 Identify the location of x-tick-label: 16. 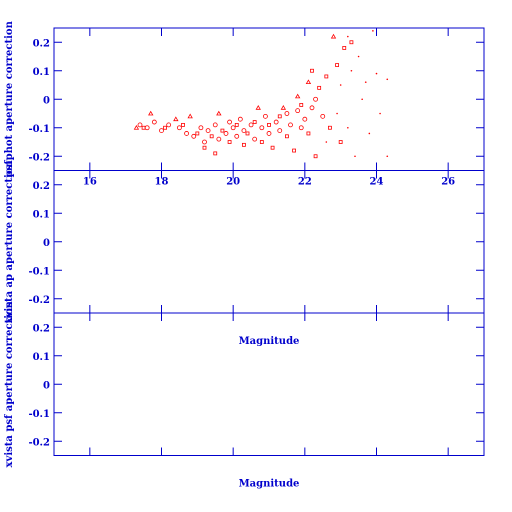
(90, 182).